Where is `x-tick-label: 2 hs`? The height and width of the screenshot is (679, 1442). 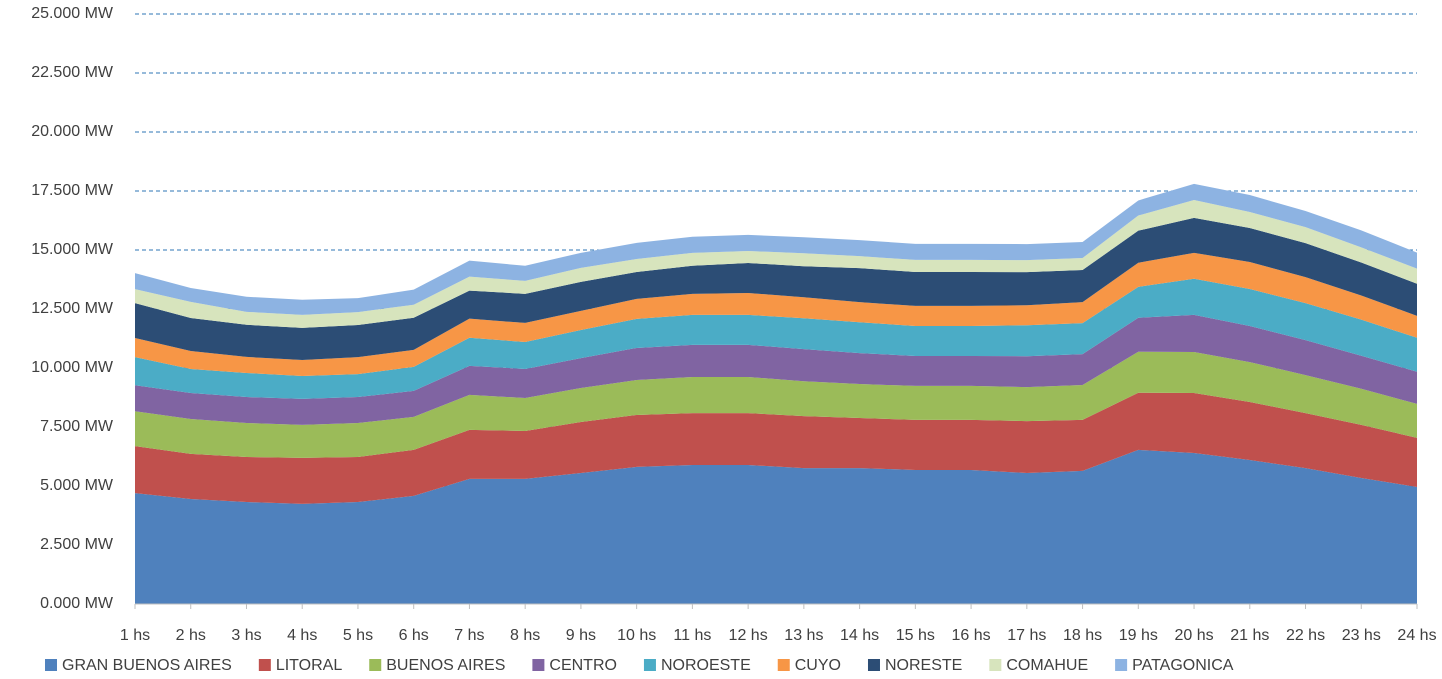
x-tick-label: 2 hs is located at coordinates (191, 635).